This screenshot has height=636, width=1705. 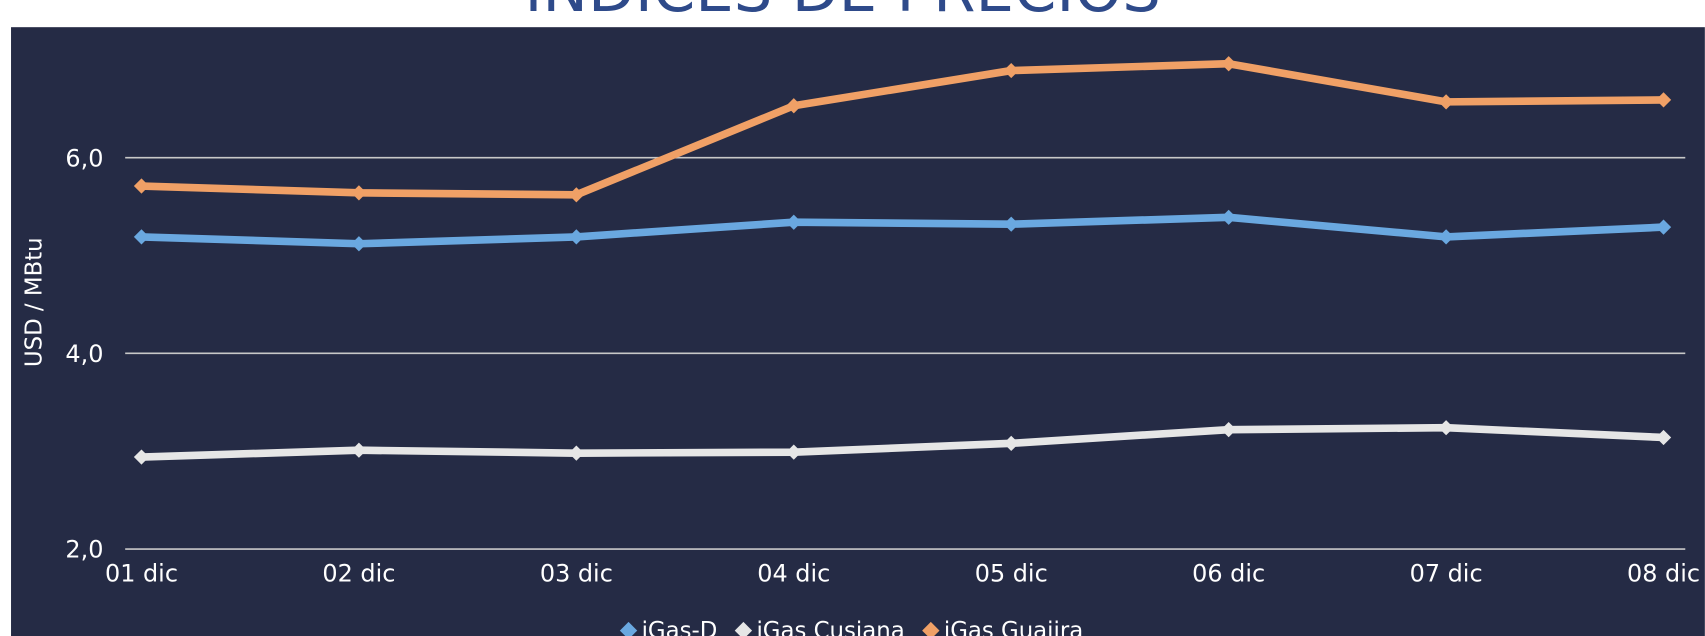 What do you see at coordinates (1663, 574) in the screenshot?
I see `x-tick-label: 08 dic` at bounding box center [1663, 574].